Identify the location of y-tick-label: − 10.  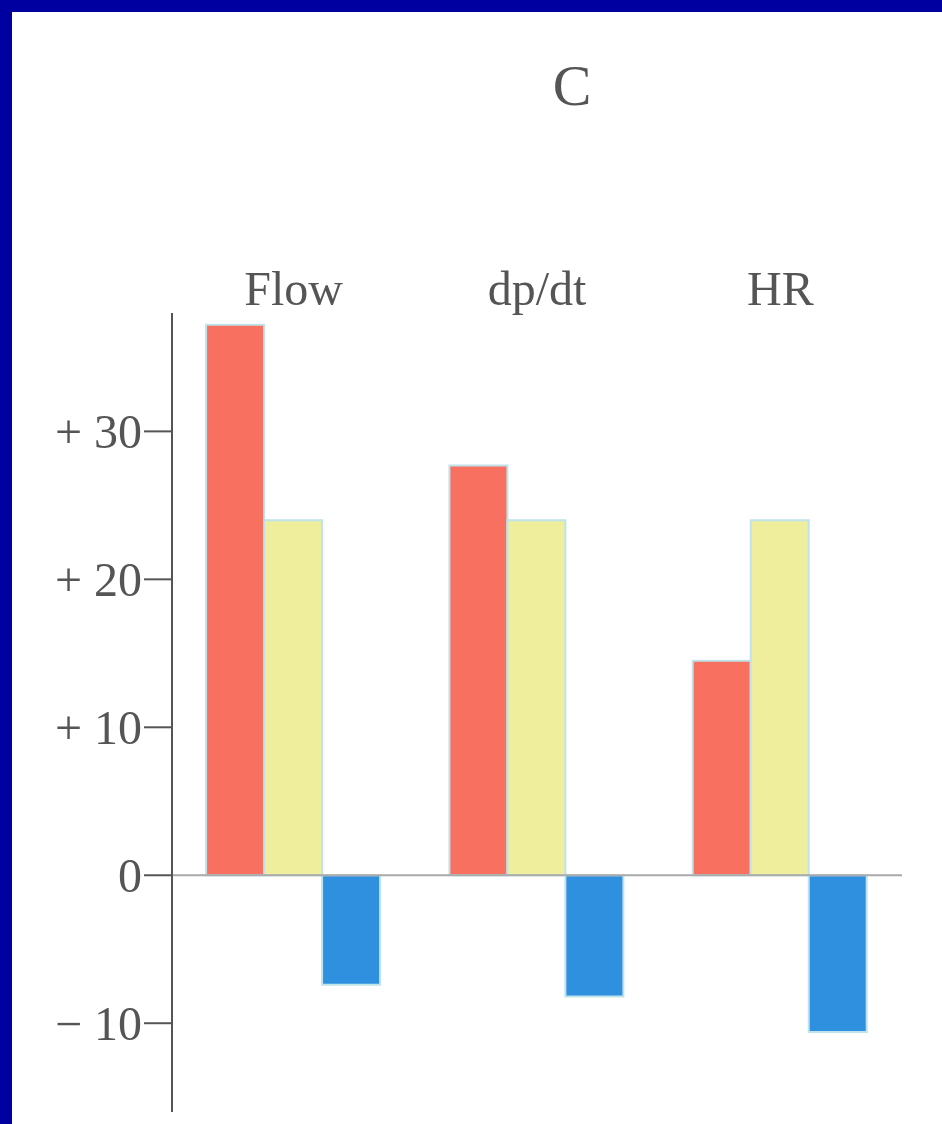
(98, 1024).